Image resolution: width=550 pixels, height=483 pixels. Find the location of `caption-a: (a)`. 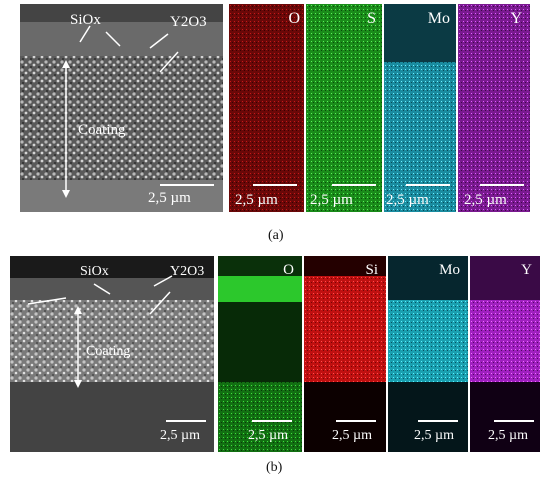

caption-a: (a) is located at coordinates (276, 235).